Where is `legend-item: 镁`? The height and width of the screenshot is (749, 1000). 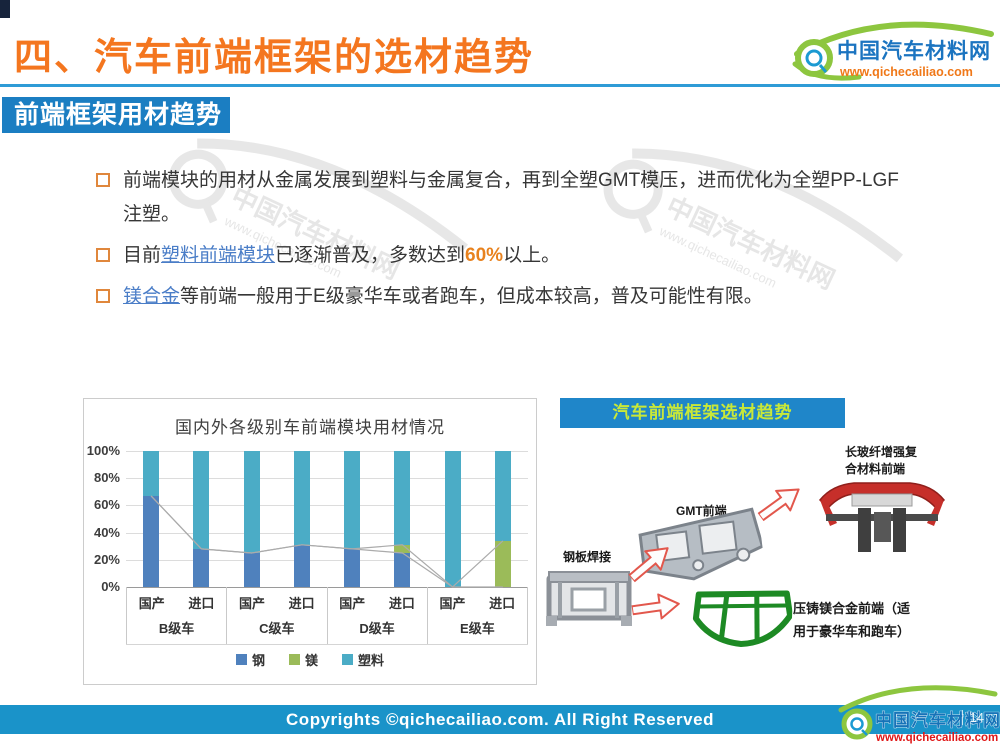 legend-item: 镁 is located at coordinates (303, 659).